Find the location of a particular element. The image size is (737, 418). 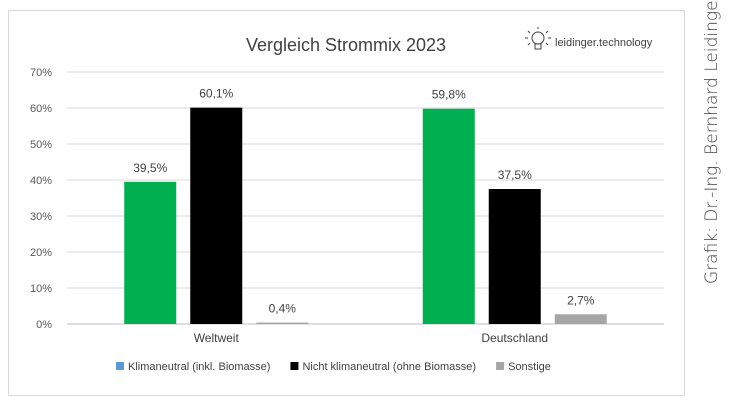

data-label: 2,7% is located at coordinates (581, 300).